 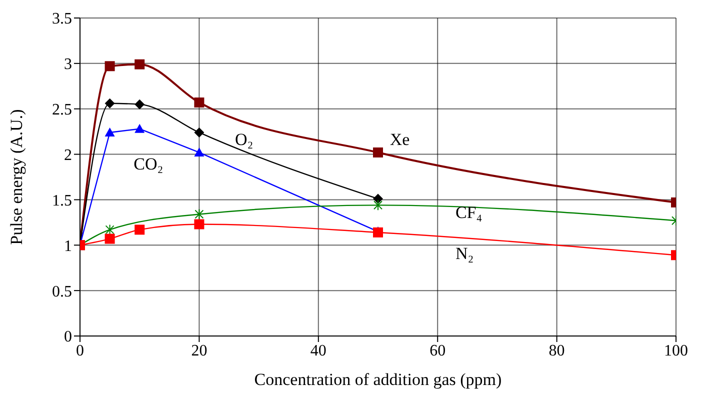 What do you see at coordinates (68, 65) in the screenshot?
I see `y-tick-label: 3` at bounding box center [68, 65].